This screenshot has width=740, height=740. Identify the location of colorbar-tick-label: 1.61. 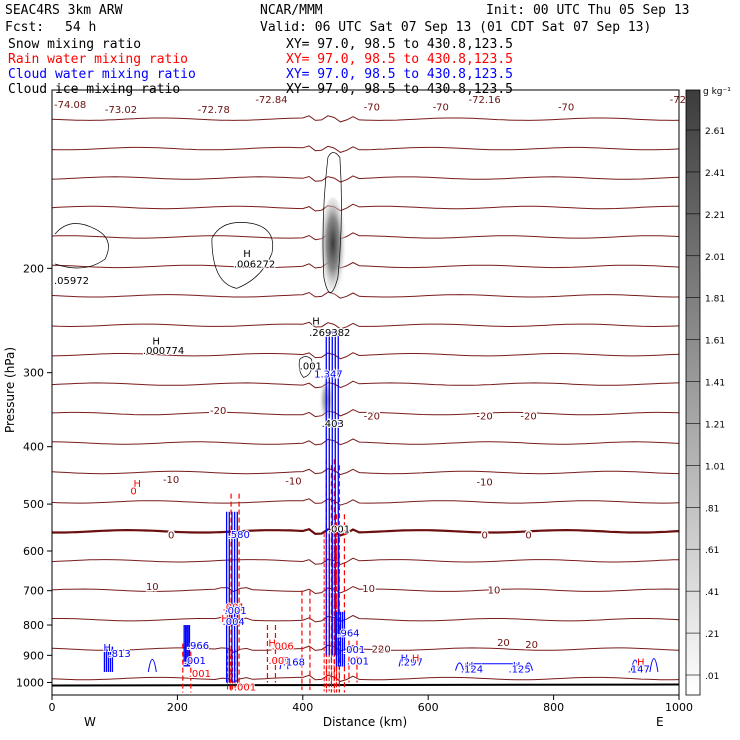
(715, 342).